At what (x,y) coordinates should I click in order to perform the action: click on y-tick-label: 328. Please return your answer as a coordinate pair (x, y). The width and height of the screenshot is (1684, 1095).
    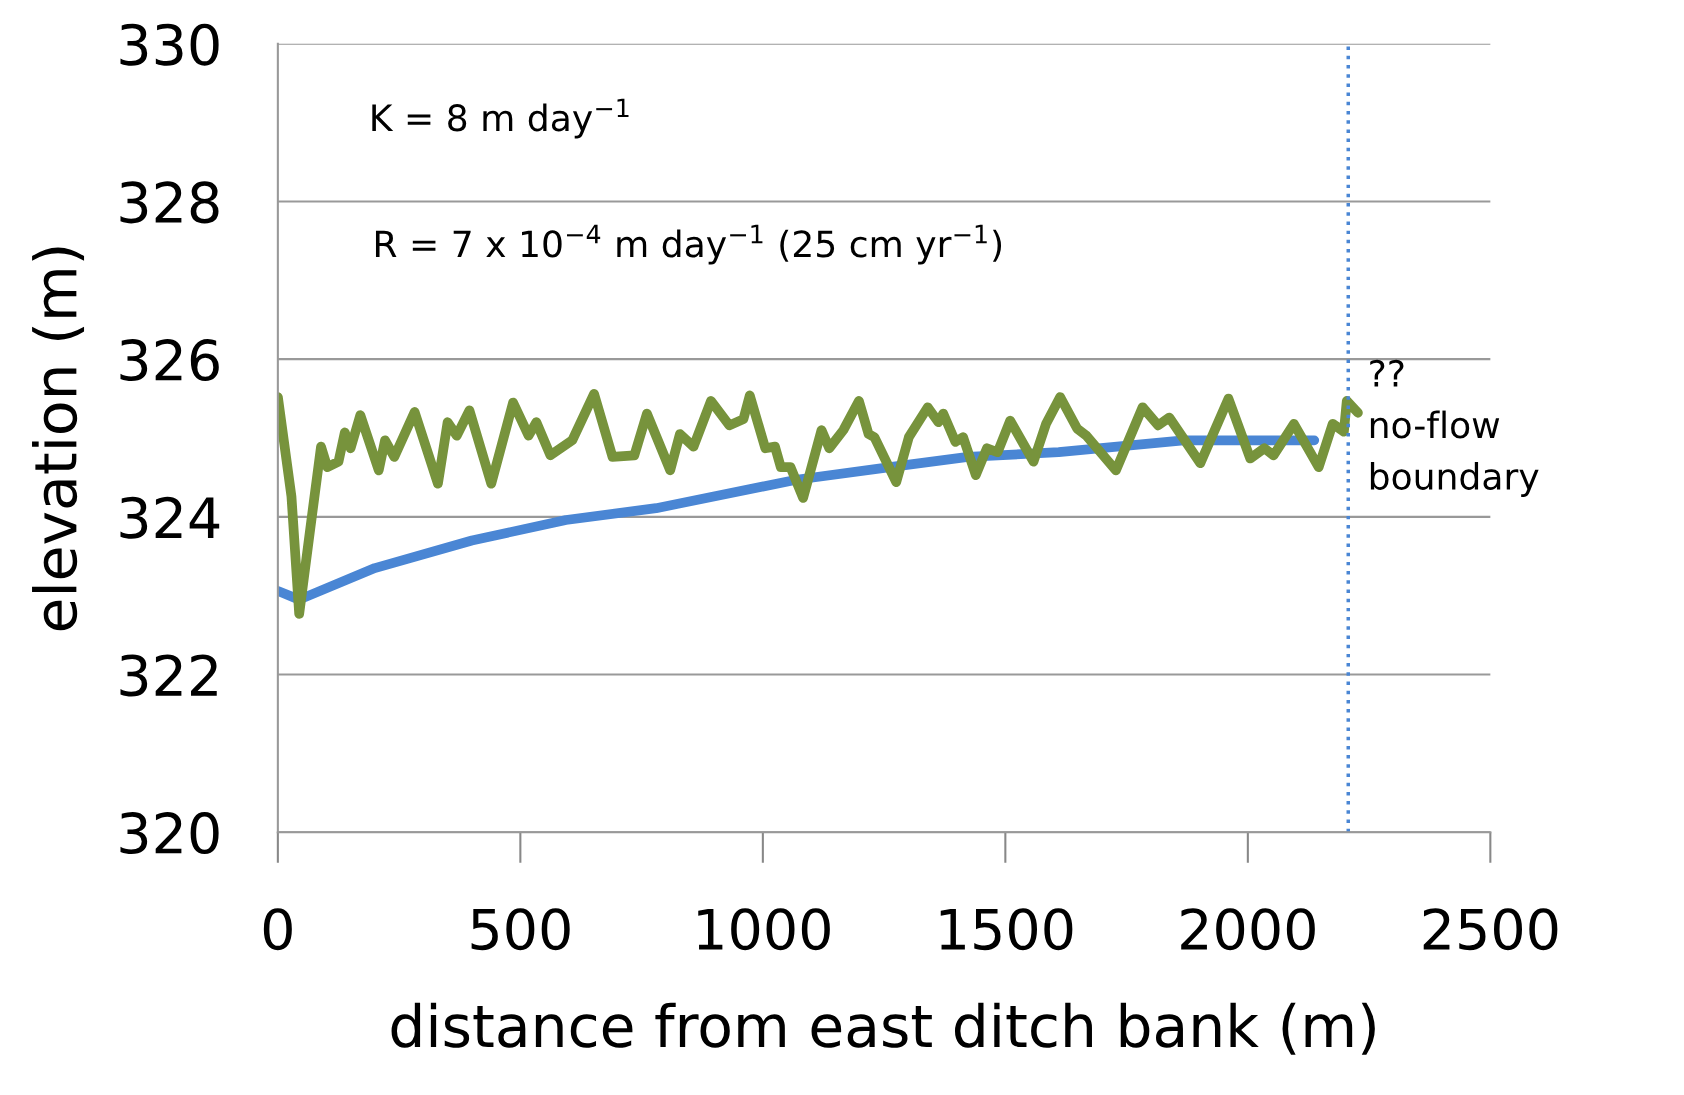
    Looking at the image, I should click on (169, 202).